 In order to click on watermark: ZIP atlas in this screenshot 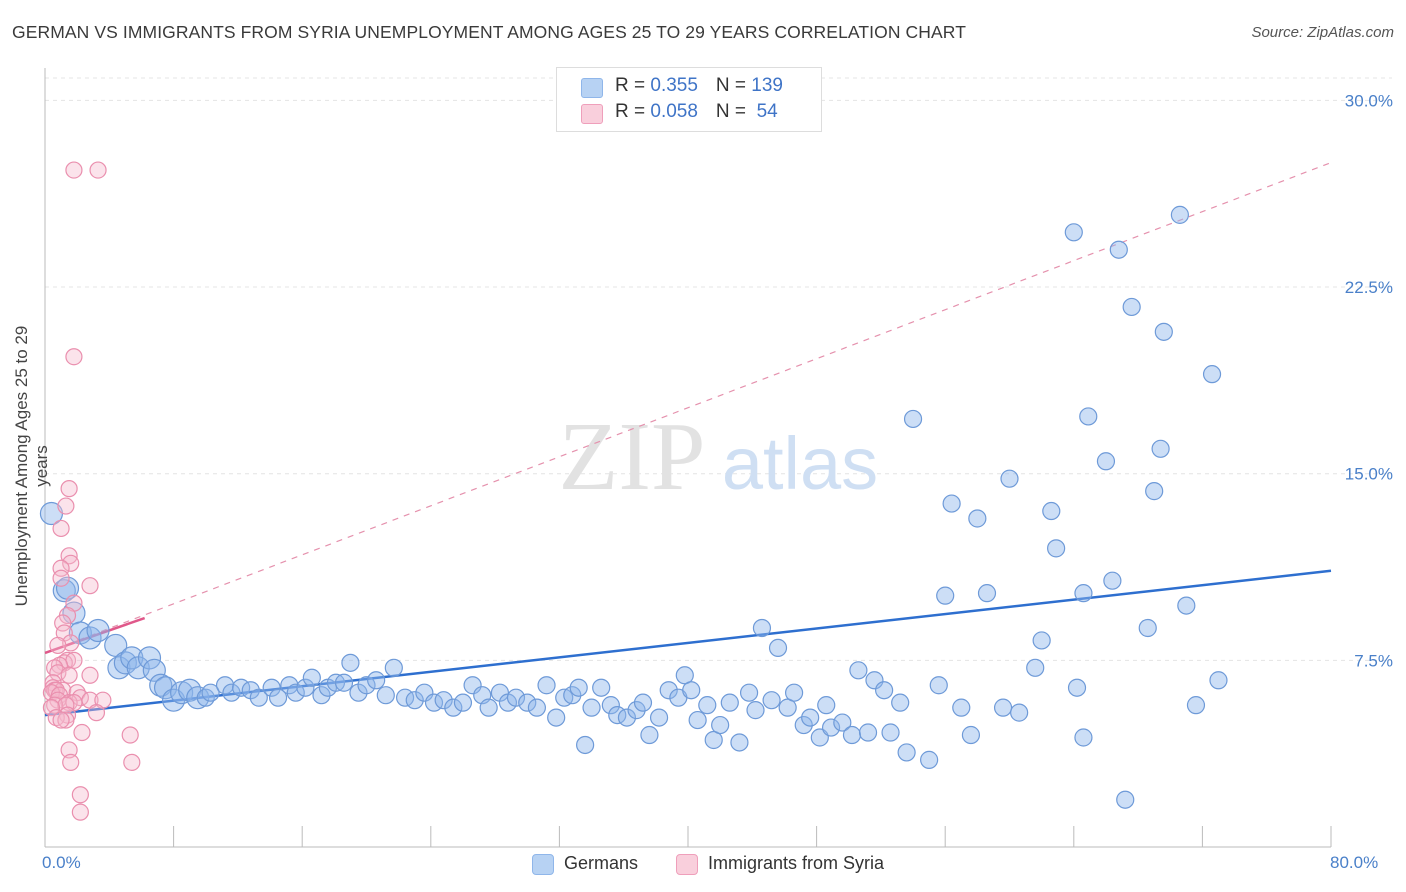, I will do `click(719, 457)`.